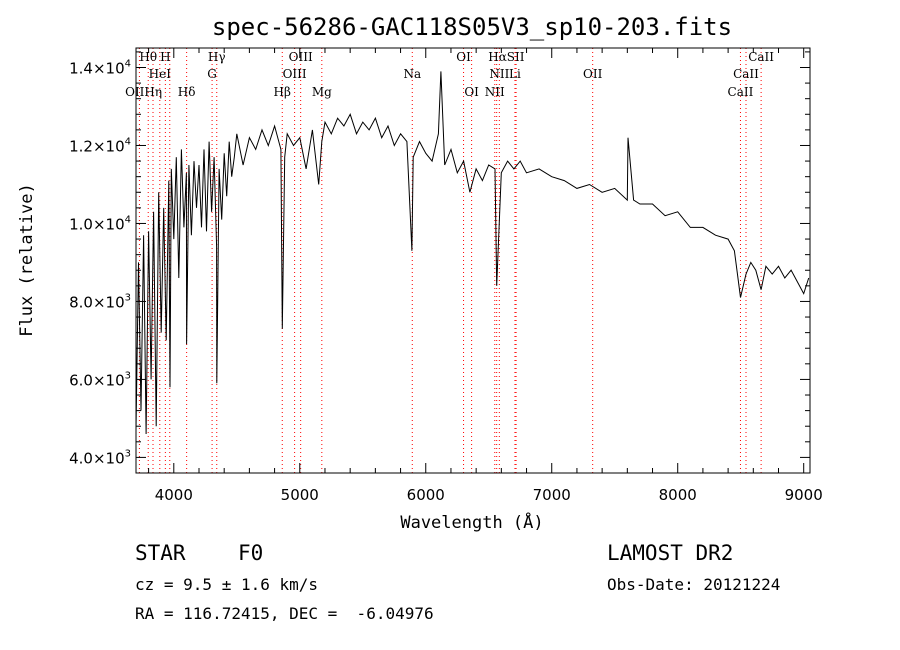 The width and height of the screenshot is (900, 650). Describe the element at coordinates (552, 495) in the screenshot. I see `x-tick-label: 7000` at that location.